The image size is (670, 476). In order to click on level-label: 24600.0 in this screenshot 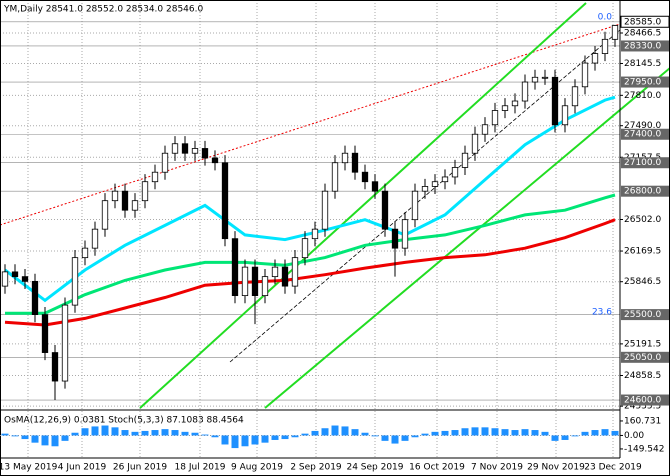, I will do `click(642, 401)`.